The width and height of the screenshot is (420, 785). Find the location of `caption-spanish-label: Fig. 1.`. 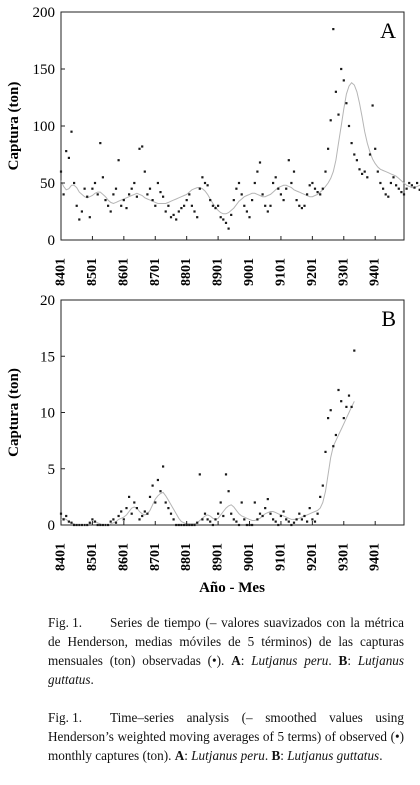

caption-spanish-label: Fig. 1. is located at coordinates (65, 622).